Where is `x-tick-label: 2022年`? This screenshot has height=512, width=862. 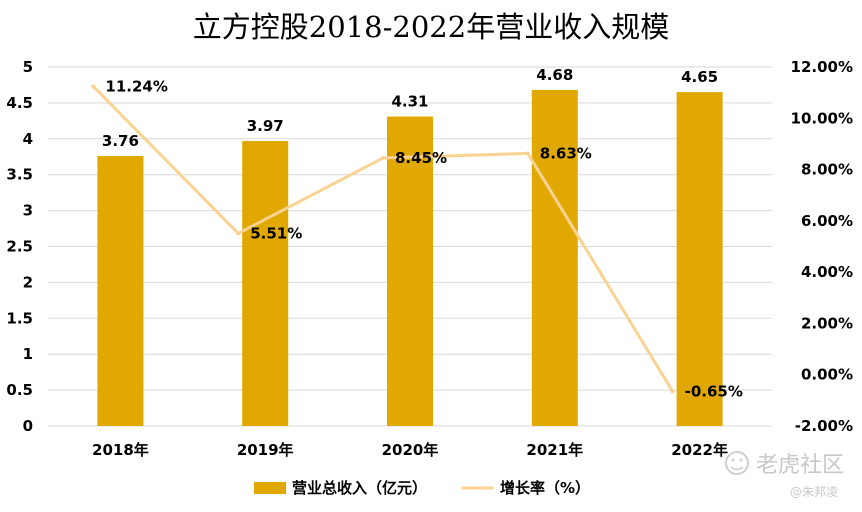
x-tick-label: 2022年 is located at coordinates (699, 450).